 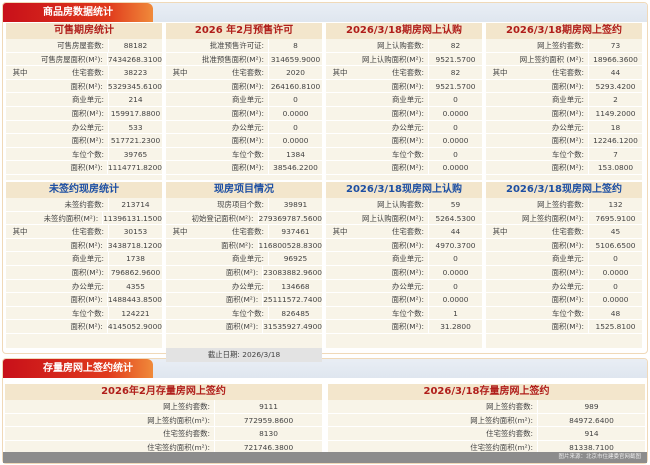 What do you see at coordinates (78, 12) in the screenshot?
I see `section-tab-new-housing: 商品房数据统计` at bounding box center [78, 12].